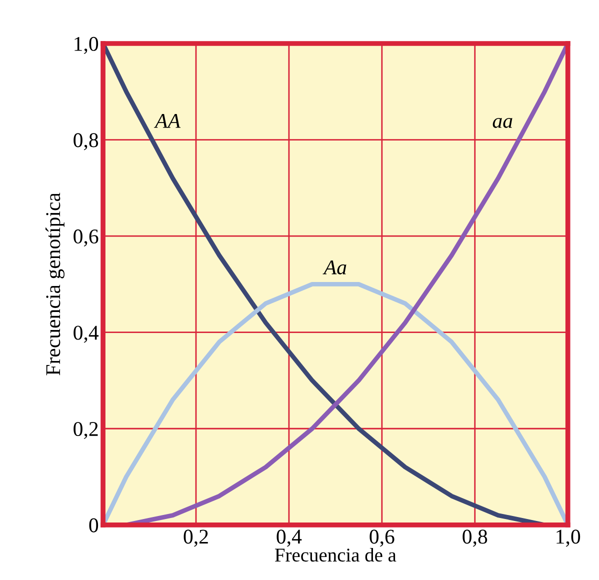 The image size is (599, 580). What do you see at coordinates (86, 45) in the screenshot?
I see `y-tick-label: 1,0` at bounding box center [86, 45].